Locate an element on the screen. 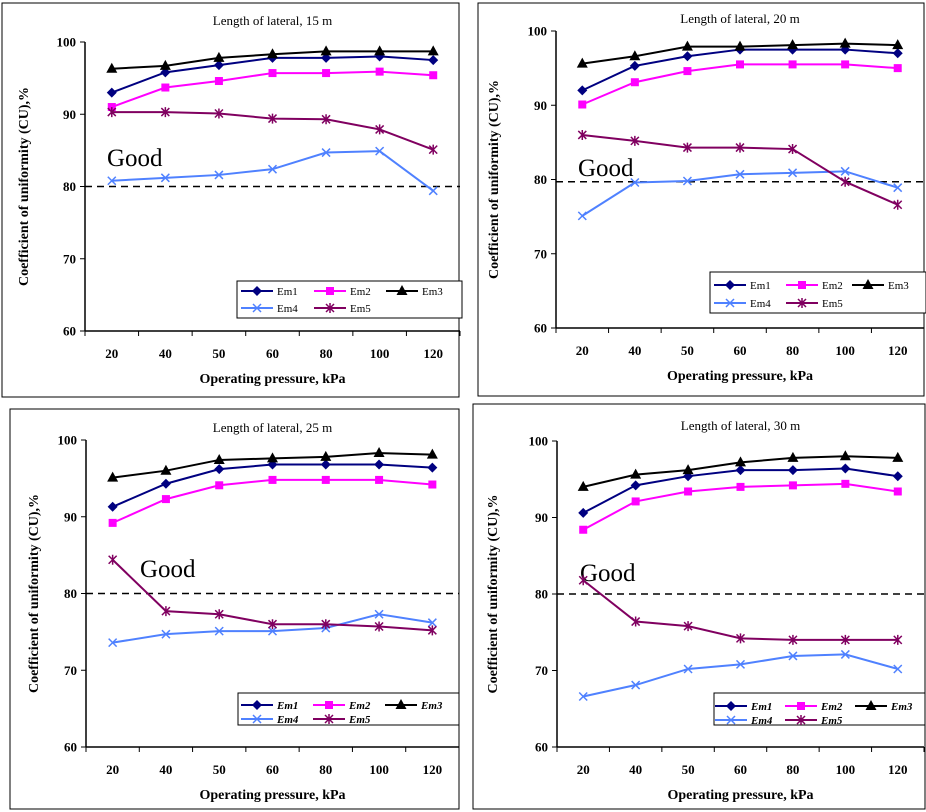 This screenshot has width=926, height=812. legend-label: Em4 is located at coordinates (761, 721).